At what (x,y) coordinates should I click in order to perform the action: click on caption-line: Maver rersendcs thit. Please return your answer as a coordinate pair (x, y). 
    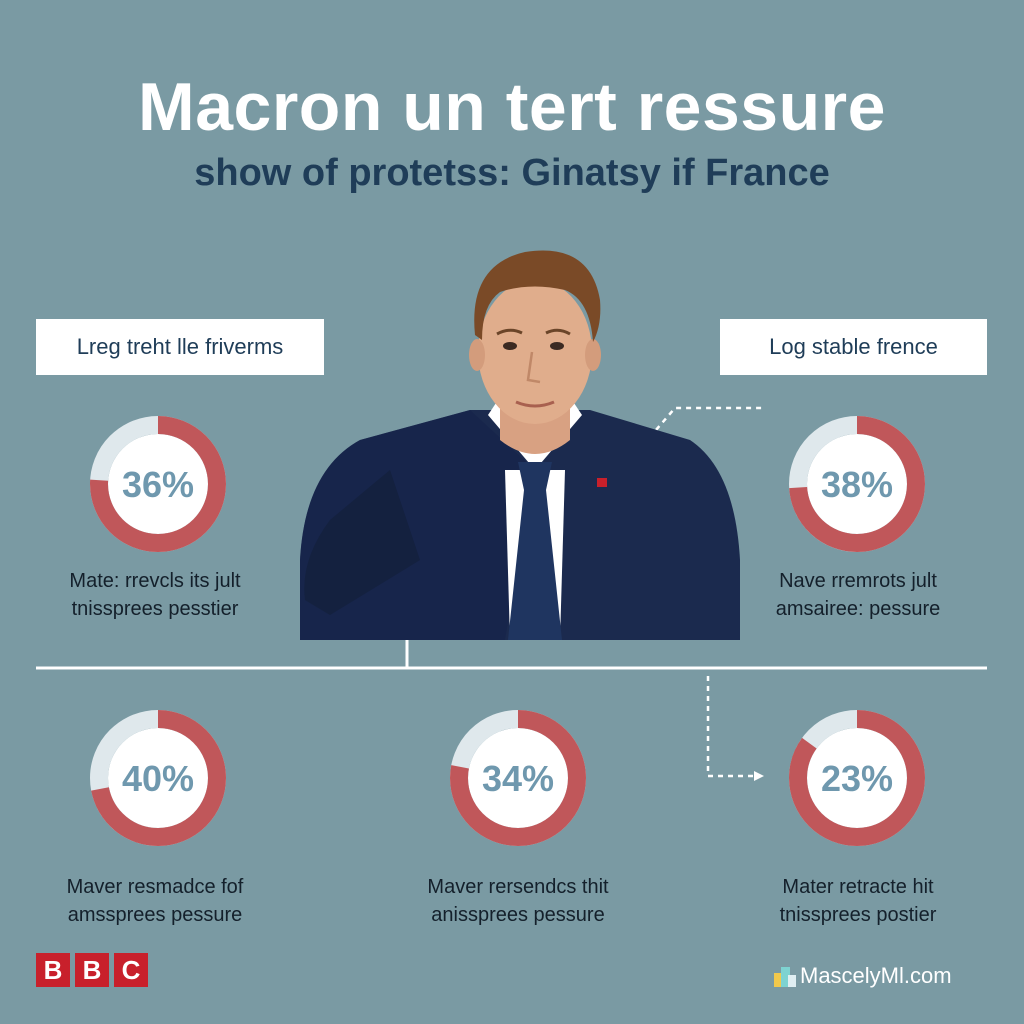
    Looking at the image, I should click on (518, 887).